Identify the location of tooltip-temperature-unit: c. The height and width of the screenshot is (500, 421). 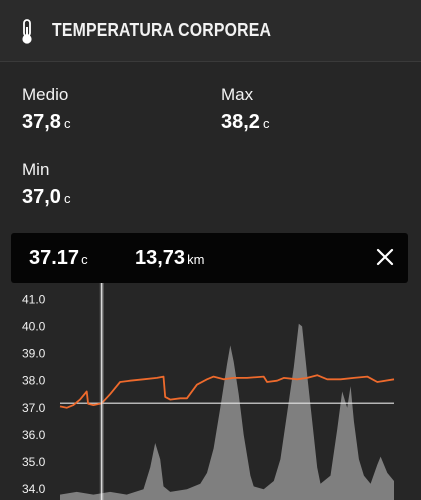
(84, 259).